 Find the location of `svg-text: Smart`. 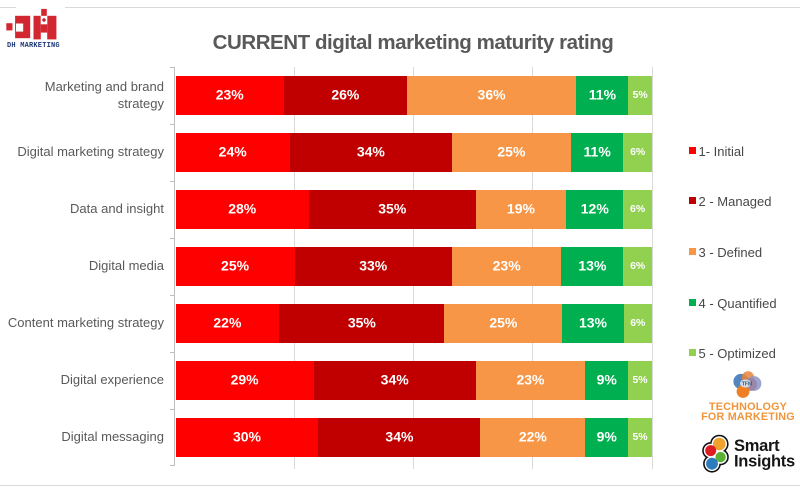

svg-text: Smart is located at coordinates (757, 446).